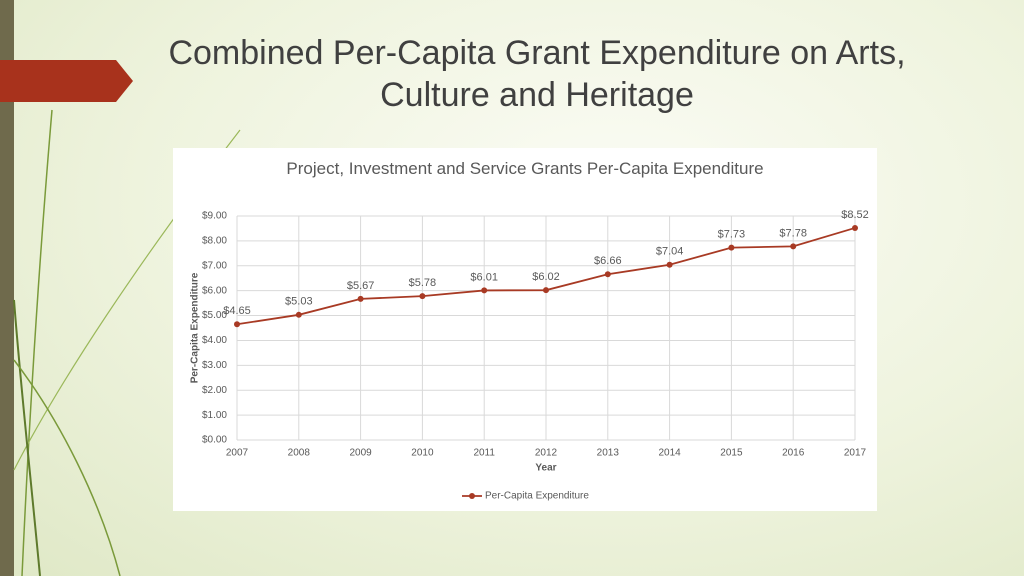  What do you see at coordinates (422, 453) in the screenshot?
I see `x-tick-label: 2010` at bounding box center [422, 453].